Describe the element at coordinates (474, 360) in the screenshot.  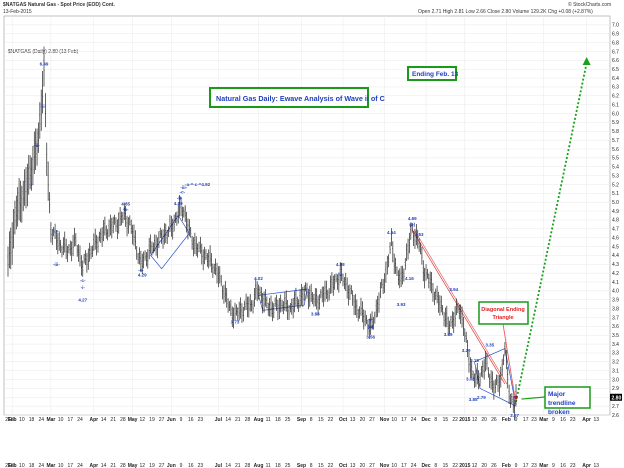
I see `wave-label: 3.18` at that location.